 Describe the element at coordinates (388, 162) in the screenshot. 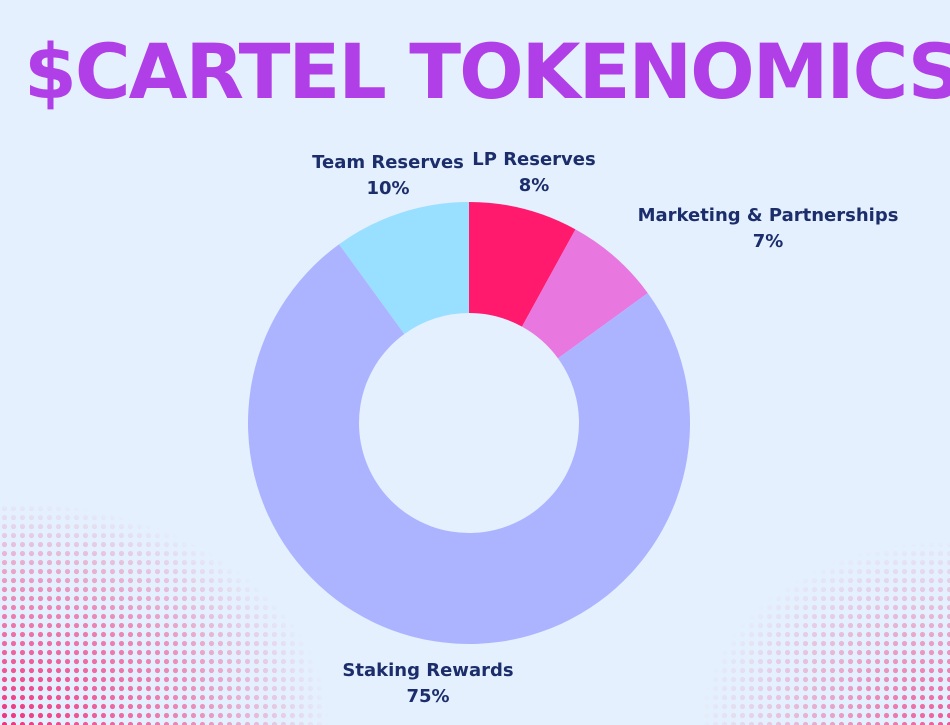

I see `slice-label: Team Reserves` at that location.